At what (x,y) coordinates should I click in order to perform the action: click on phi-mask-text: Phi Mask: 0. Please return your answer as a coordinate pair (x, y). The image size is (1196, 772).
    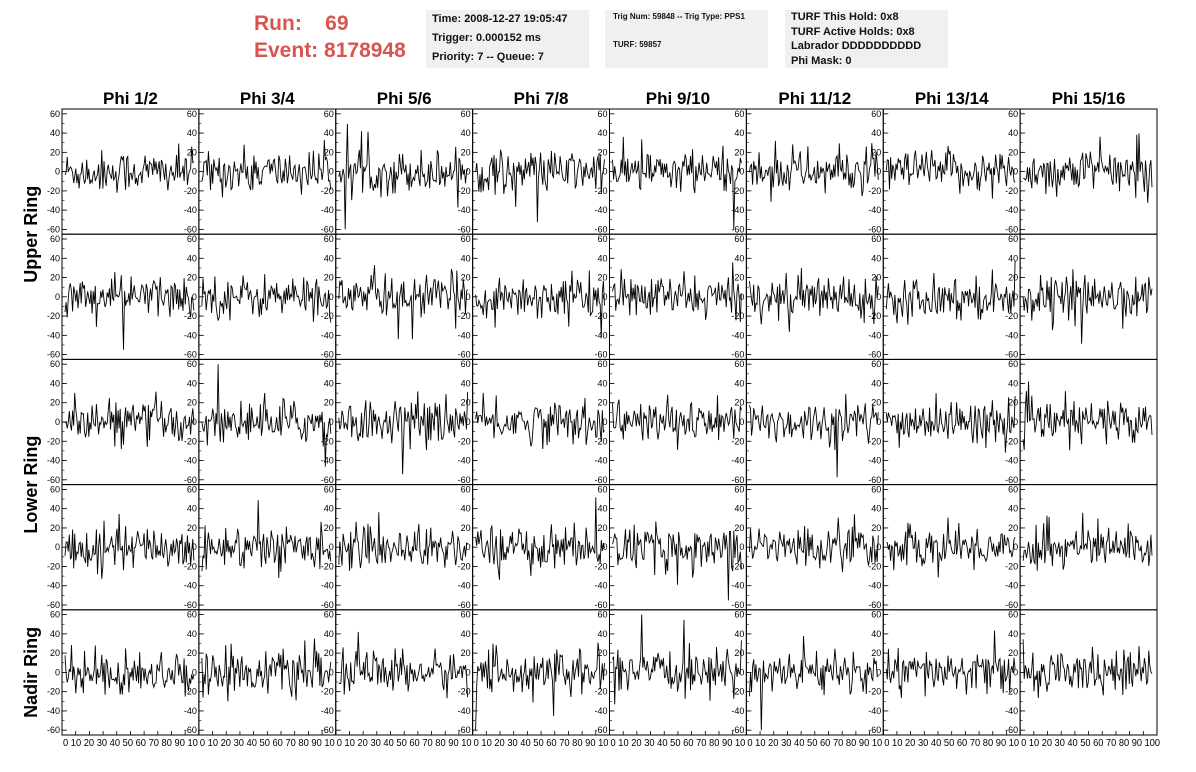
    Looking at the image, I should click on (821, 60).